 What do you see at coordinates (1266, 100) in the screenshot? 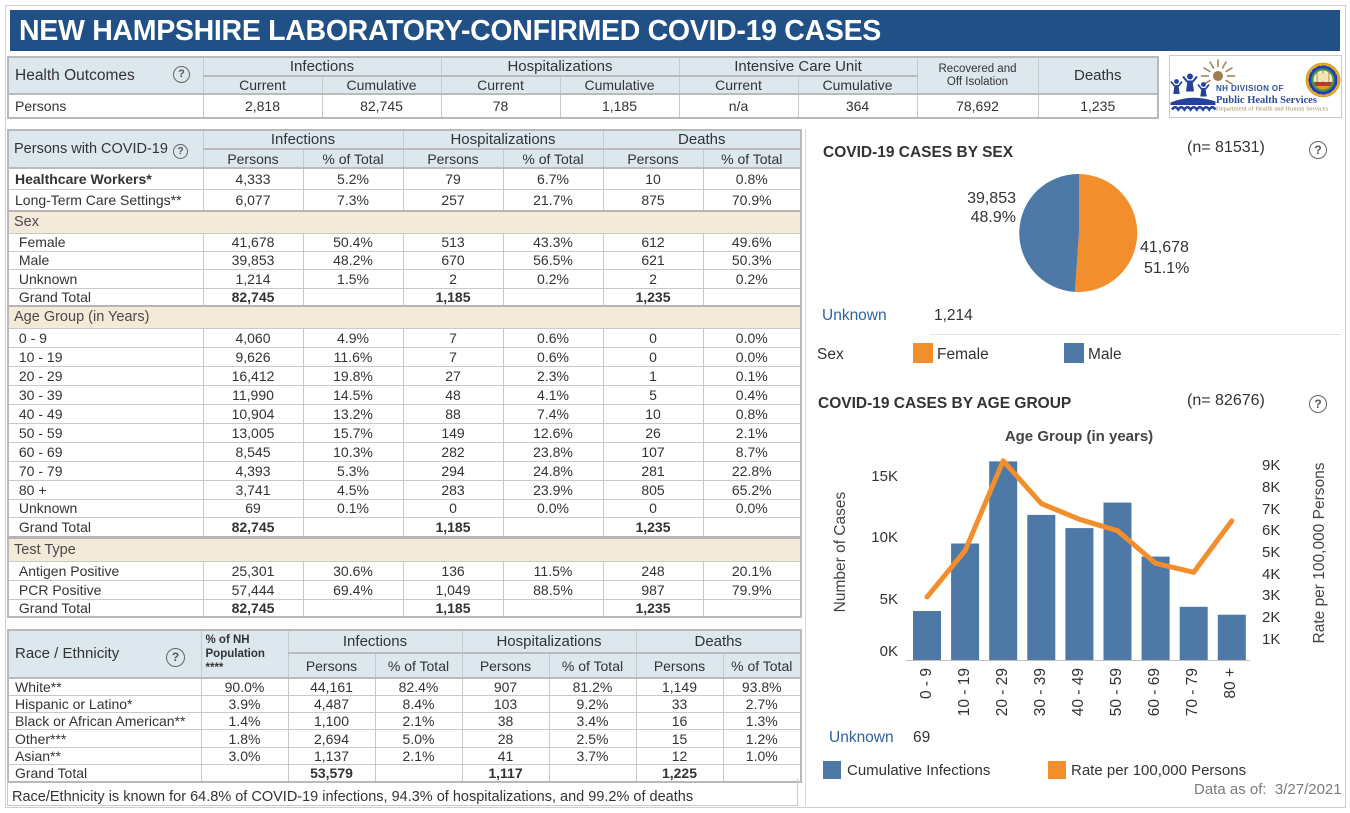
I see `svg-text: Public Health Services` at bounding box center [1266, 100].